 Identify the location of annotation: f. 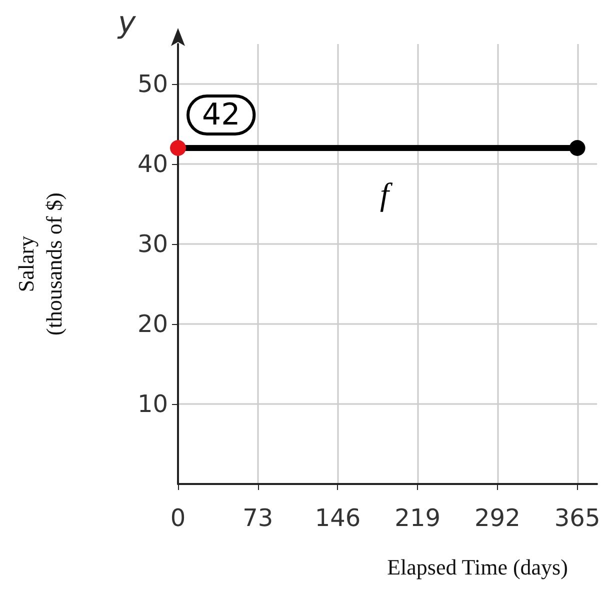
(386, 194).